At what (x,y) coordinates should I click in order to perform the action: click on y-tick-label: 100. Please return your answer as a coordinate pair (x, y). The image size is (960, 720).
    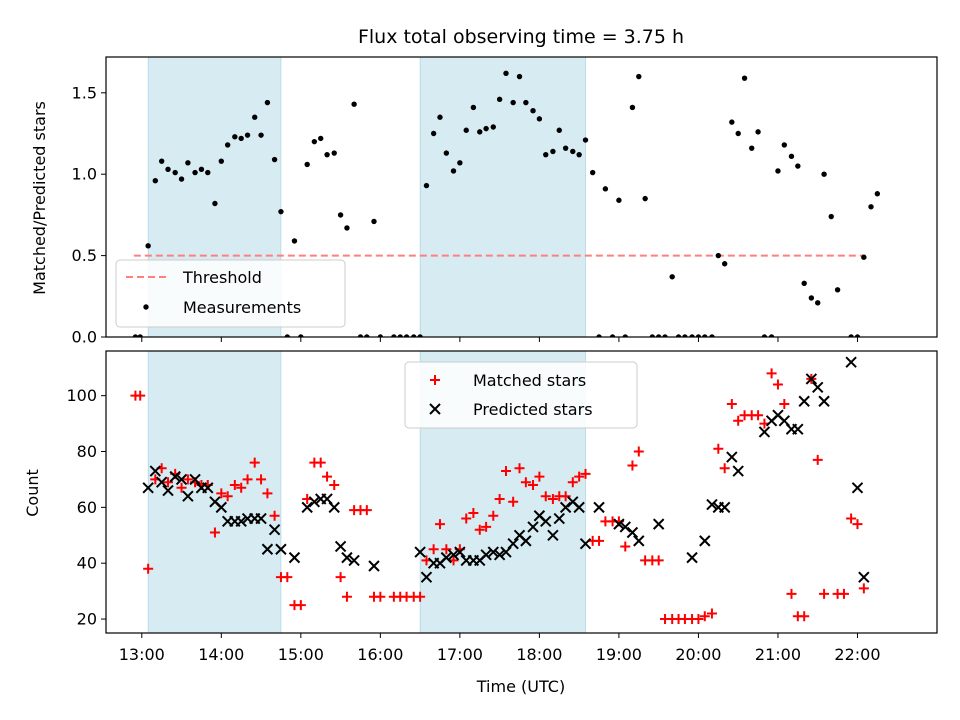
    Looking at the image, I should click on (81, 395).